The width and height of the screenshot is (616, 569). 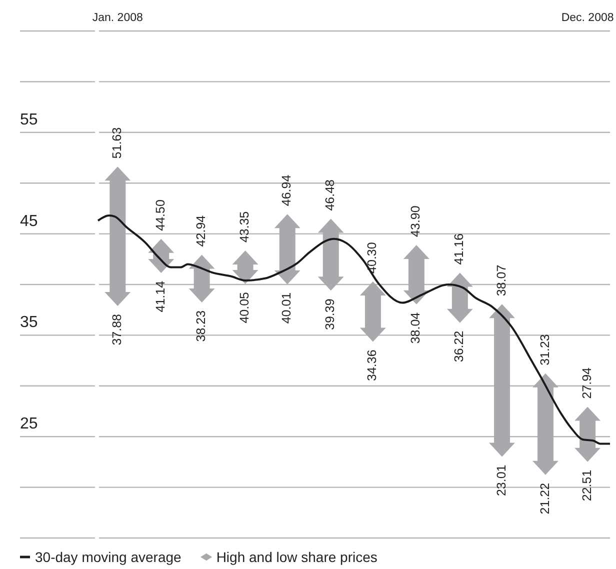 What do you see at coordinates (117, 143) in the screenshot?
I see `annotation: 51.63` at bounding box center [117, 143].